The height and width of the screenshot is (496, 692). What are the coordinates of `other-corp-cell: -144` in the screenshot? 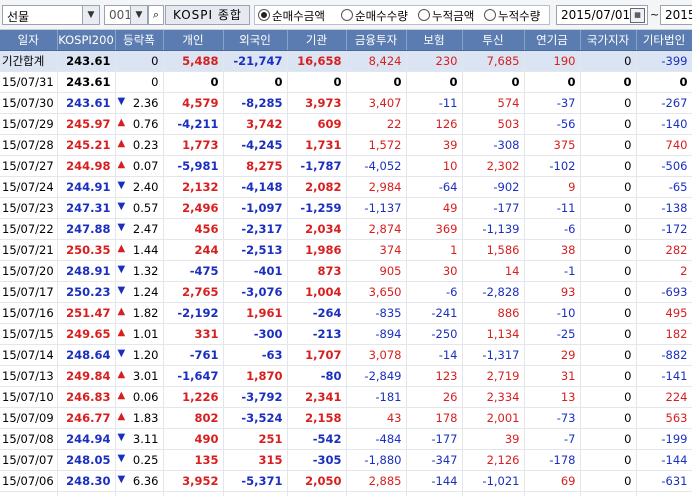 It's located at (664, 460).